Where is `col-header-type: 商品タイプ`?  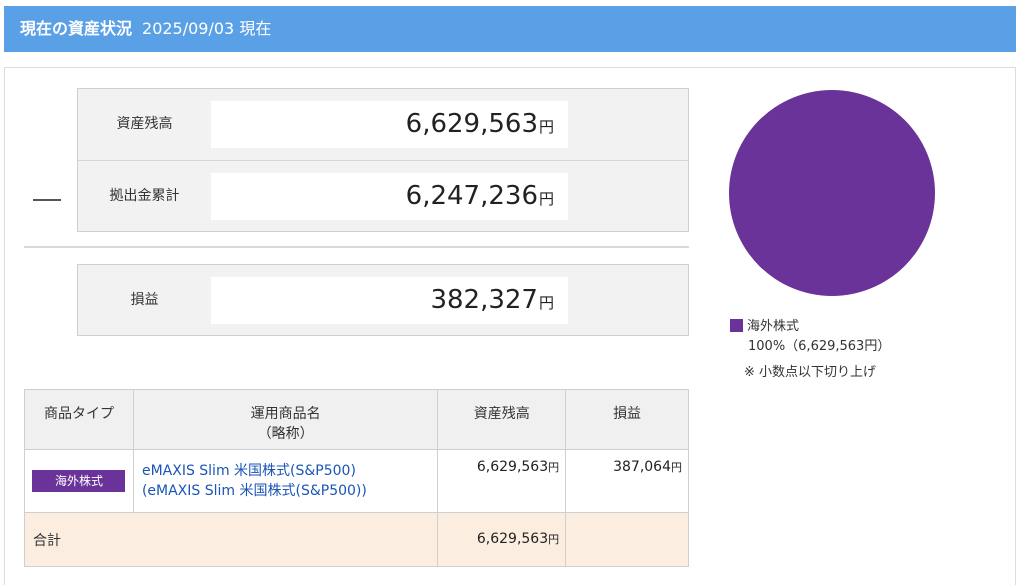
col-header-type: 商品タイプ is located at coordinates (79, 419).